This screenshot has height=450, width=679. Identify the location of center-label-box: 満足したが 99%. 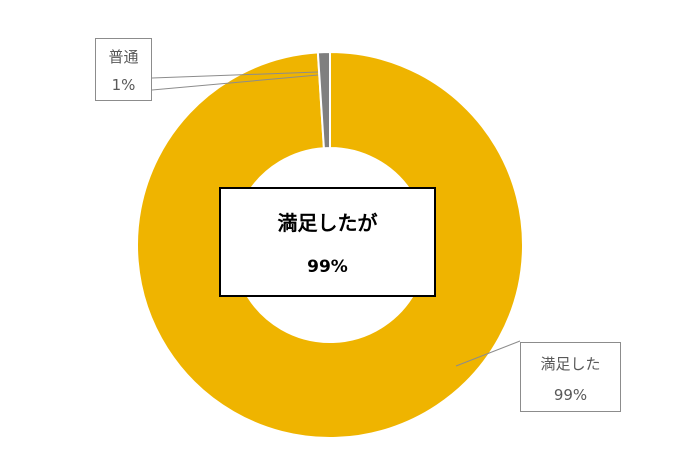
(327, 242).